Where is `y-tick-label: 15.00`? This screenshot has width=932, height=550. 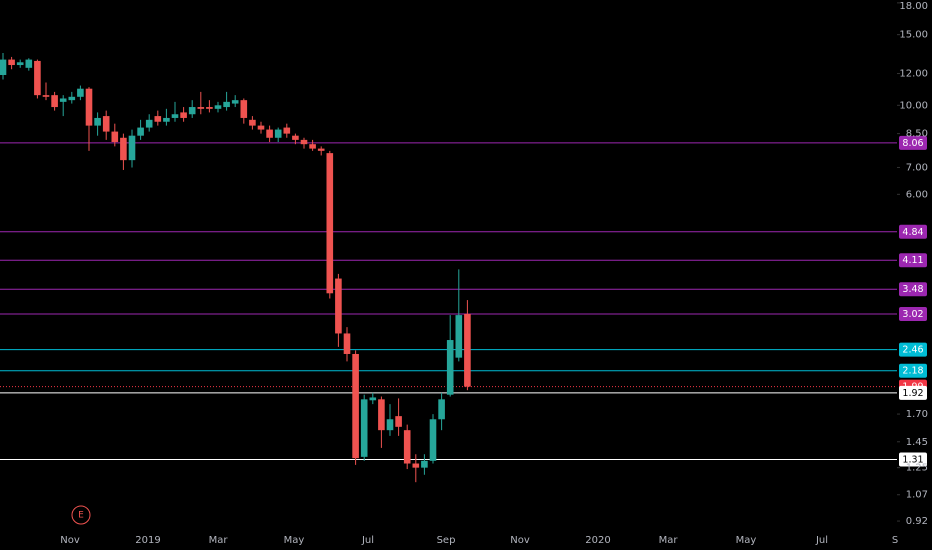
y-tick-label: 15.00 is located at coordinates (913, 35).